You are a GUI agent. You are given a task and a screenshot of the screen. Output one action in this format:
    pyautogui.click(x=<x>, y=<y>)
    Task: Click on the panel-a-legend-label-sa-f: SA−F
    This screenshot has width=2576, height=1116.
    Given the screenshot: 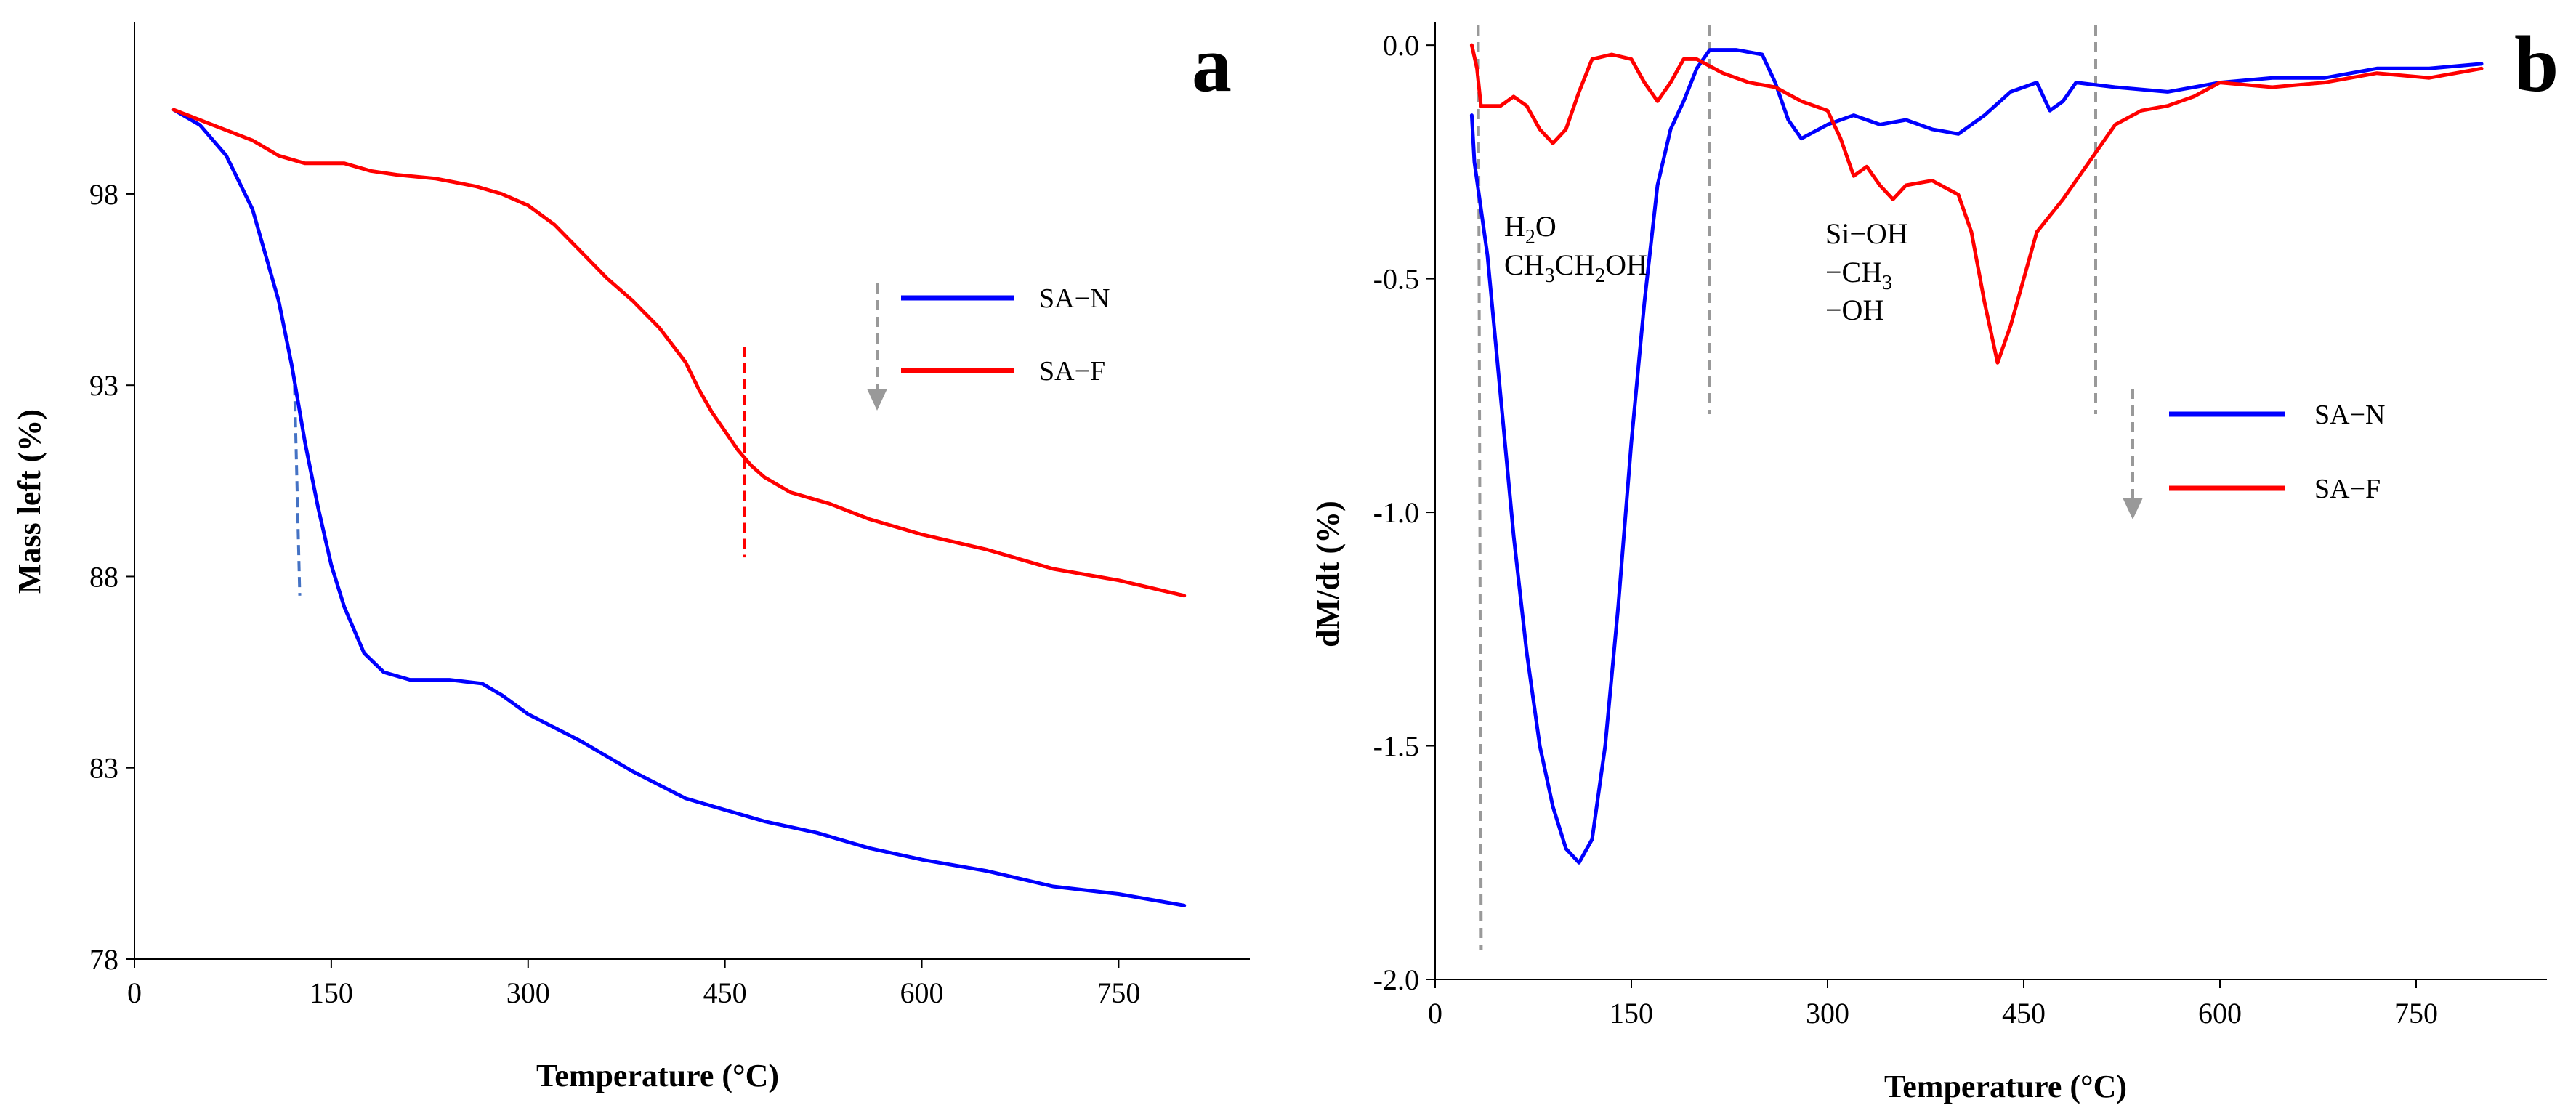 What is the action you would take?
    pyautogui.click(x=1072, y=372)
    